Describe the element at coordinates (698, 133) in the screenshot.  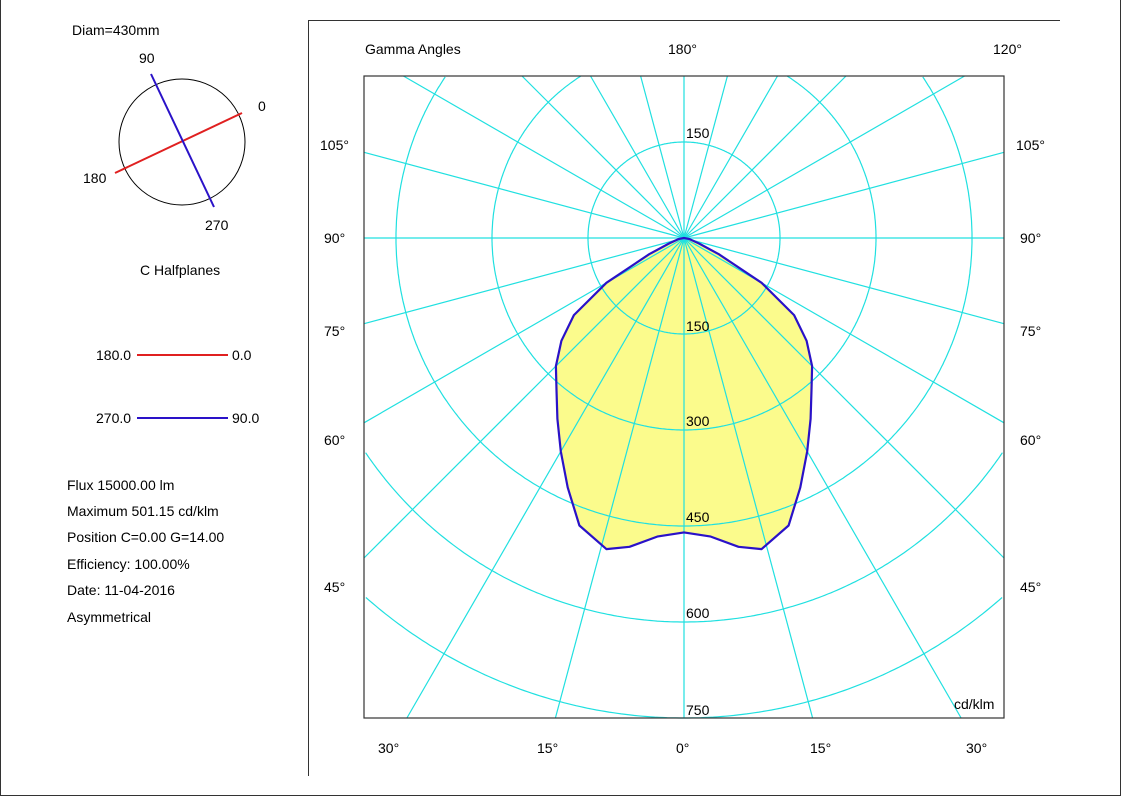
I see `ring-label-150-top: 150` at that location.